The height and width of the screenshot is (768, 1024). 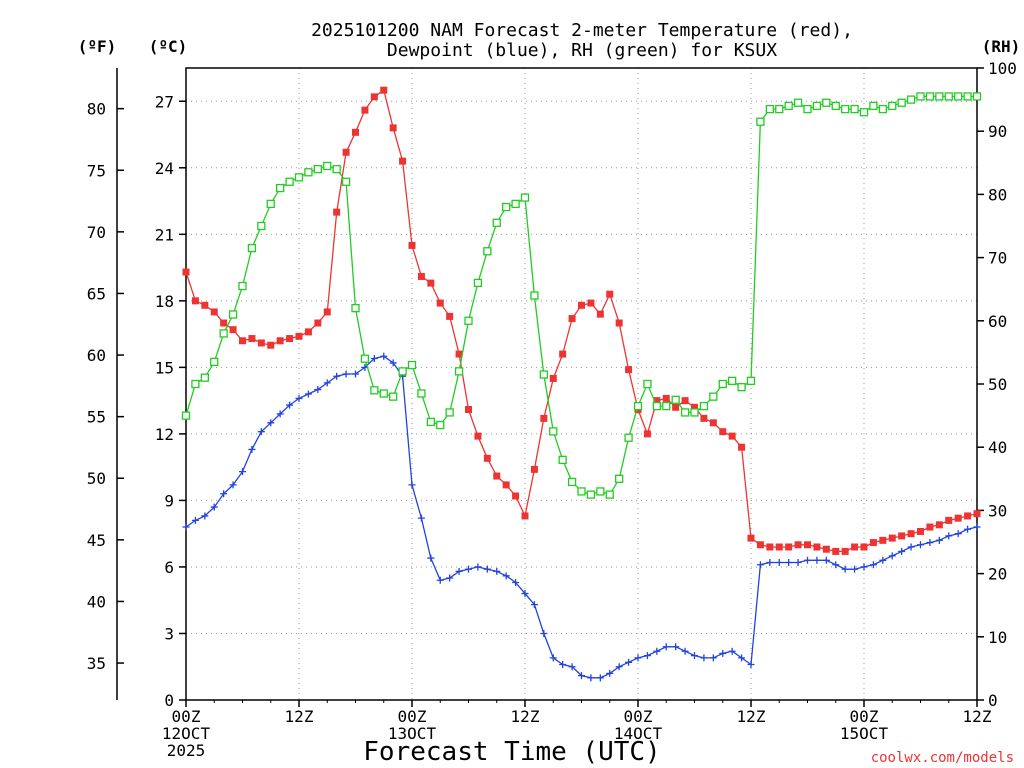 What do you see at coordinates (942, 758) in the screenshot?
I see `credit-text: coolwx.com/models` at bounding box center [942, 758].